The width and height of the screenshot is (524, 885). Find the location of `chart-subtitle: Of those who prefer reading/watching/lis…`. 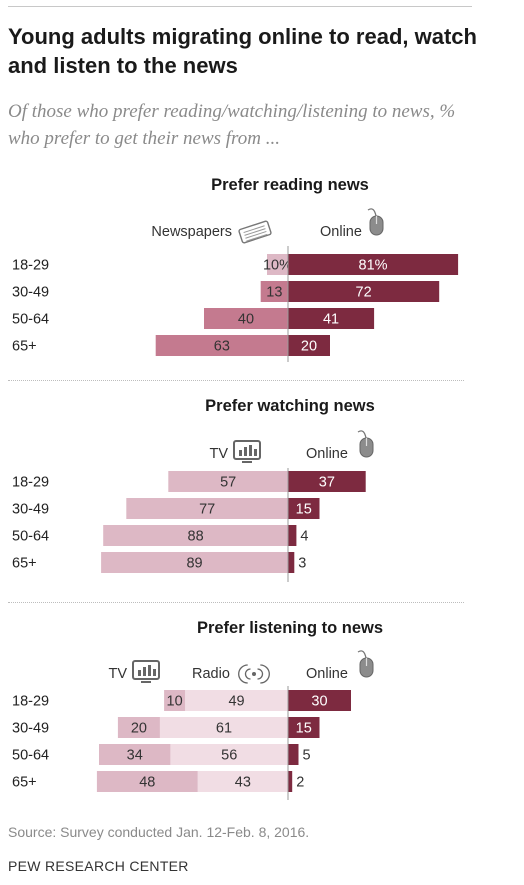

chart-subtitle: Of those who prefer reading/watching/lis… is located at coordinates (232, 125).